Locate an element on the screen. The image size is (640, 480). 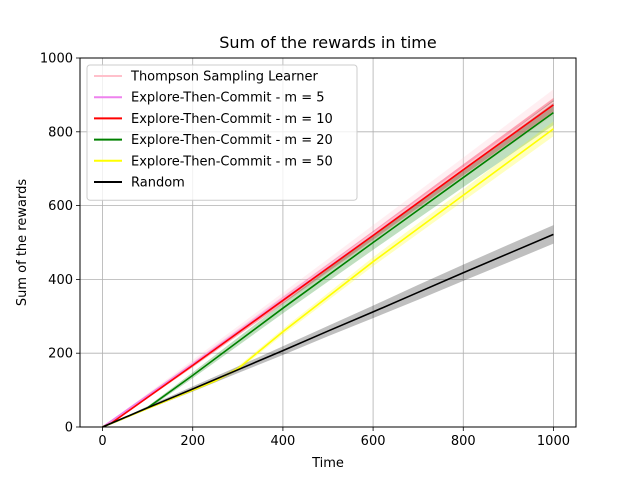
y-axis-label: Sum of the rewards is located at coordinates (22, 242).